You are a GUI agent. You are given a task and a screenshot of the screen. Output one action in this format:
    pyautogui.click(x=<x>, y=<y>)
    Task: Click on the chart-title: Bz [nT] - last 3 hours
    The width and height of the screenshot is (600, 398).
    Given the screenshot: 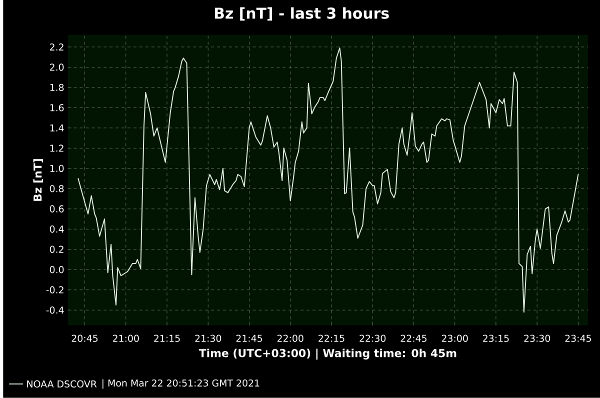 What is the action you would take?
    pyautogui.click(x=301, y=14)
    